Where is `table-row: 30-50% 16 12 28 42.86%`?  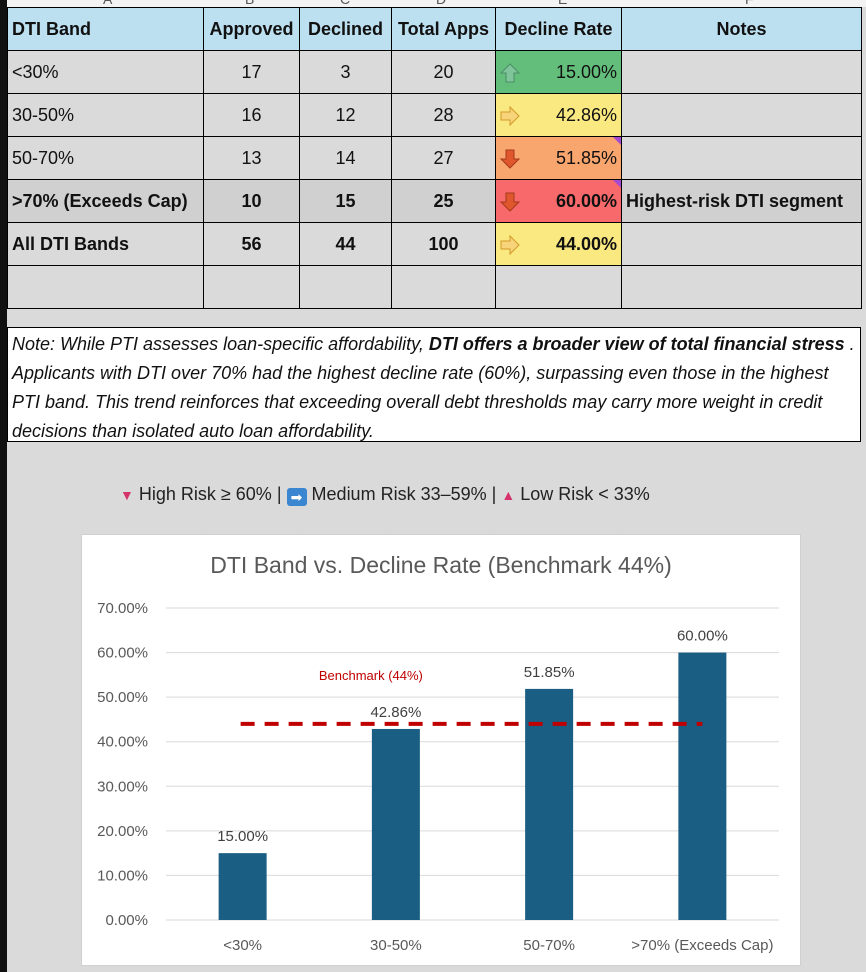 table-row: 30-50% 16 12 28 42.86% is located at coordinates (434, 115).